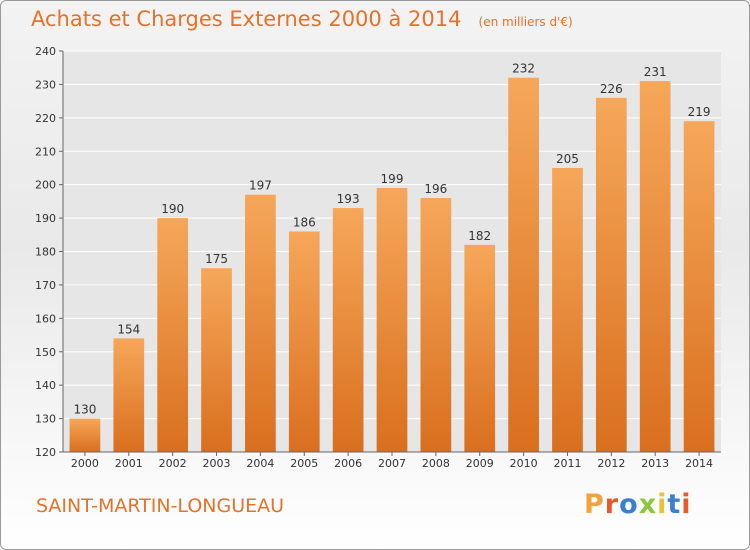 This screenshot has width=750, height=550. I want to click on x-tick-label: 2005, so click(304, 463).